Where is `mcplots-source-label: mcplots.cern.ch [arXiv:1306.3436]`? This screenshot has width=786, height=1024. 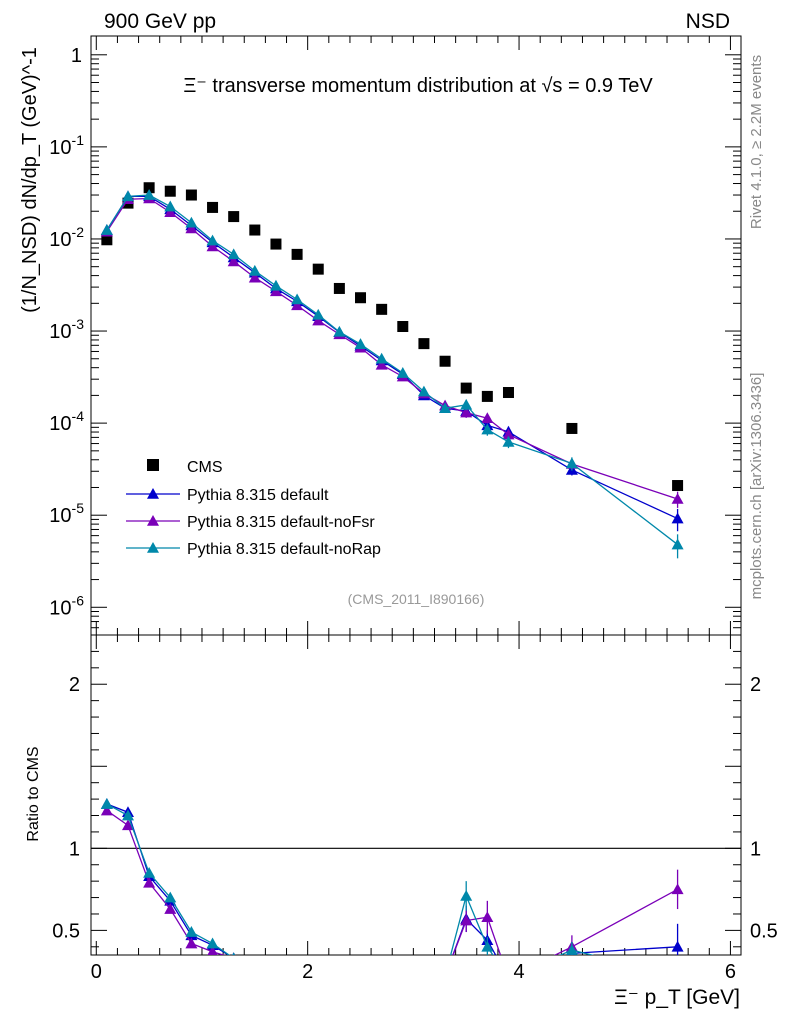
mcplots-source-label: mcplots.cern.ch [arXiv:1306.3436] is located at coordinates (756, 486).